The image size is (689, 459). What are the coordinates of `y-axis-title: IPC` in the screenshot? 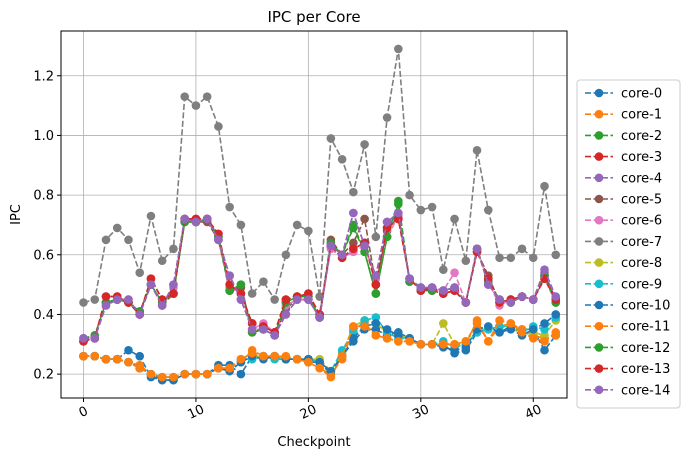 It's located at (16, 214).